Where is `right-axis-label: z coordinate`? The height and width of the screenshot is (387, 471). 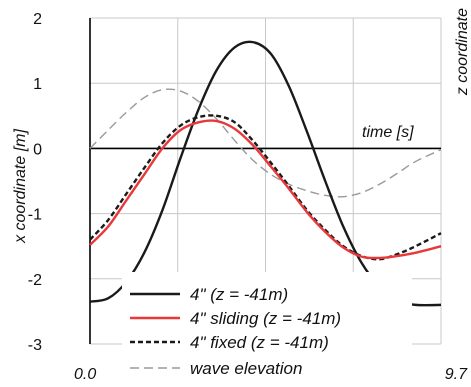 right-axis-label: z coordinate is located at coordinates (462, 52).